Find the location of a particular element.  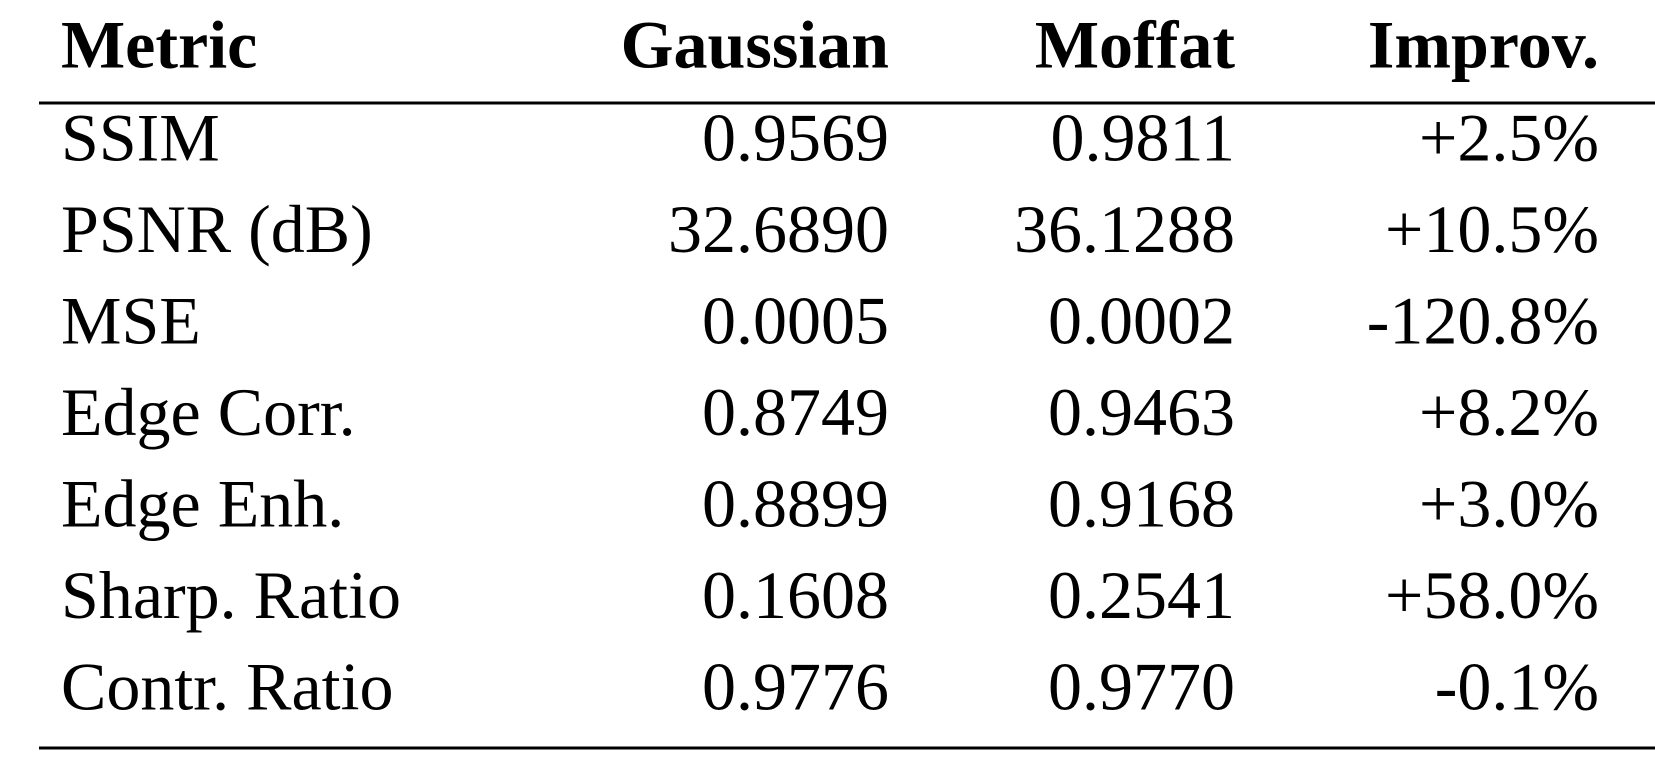

row-label: Edge Enh. is located at coordinates (202, 504).